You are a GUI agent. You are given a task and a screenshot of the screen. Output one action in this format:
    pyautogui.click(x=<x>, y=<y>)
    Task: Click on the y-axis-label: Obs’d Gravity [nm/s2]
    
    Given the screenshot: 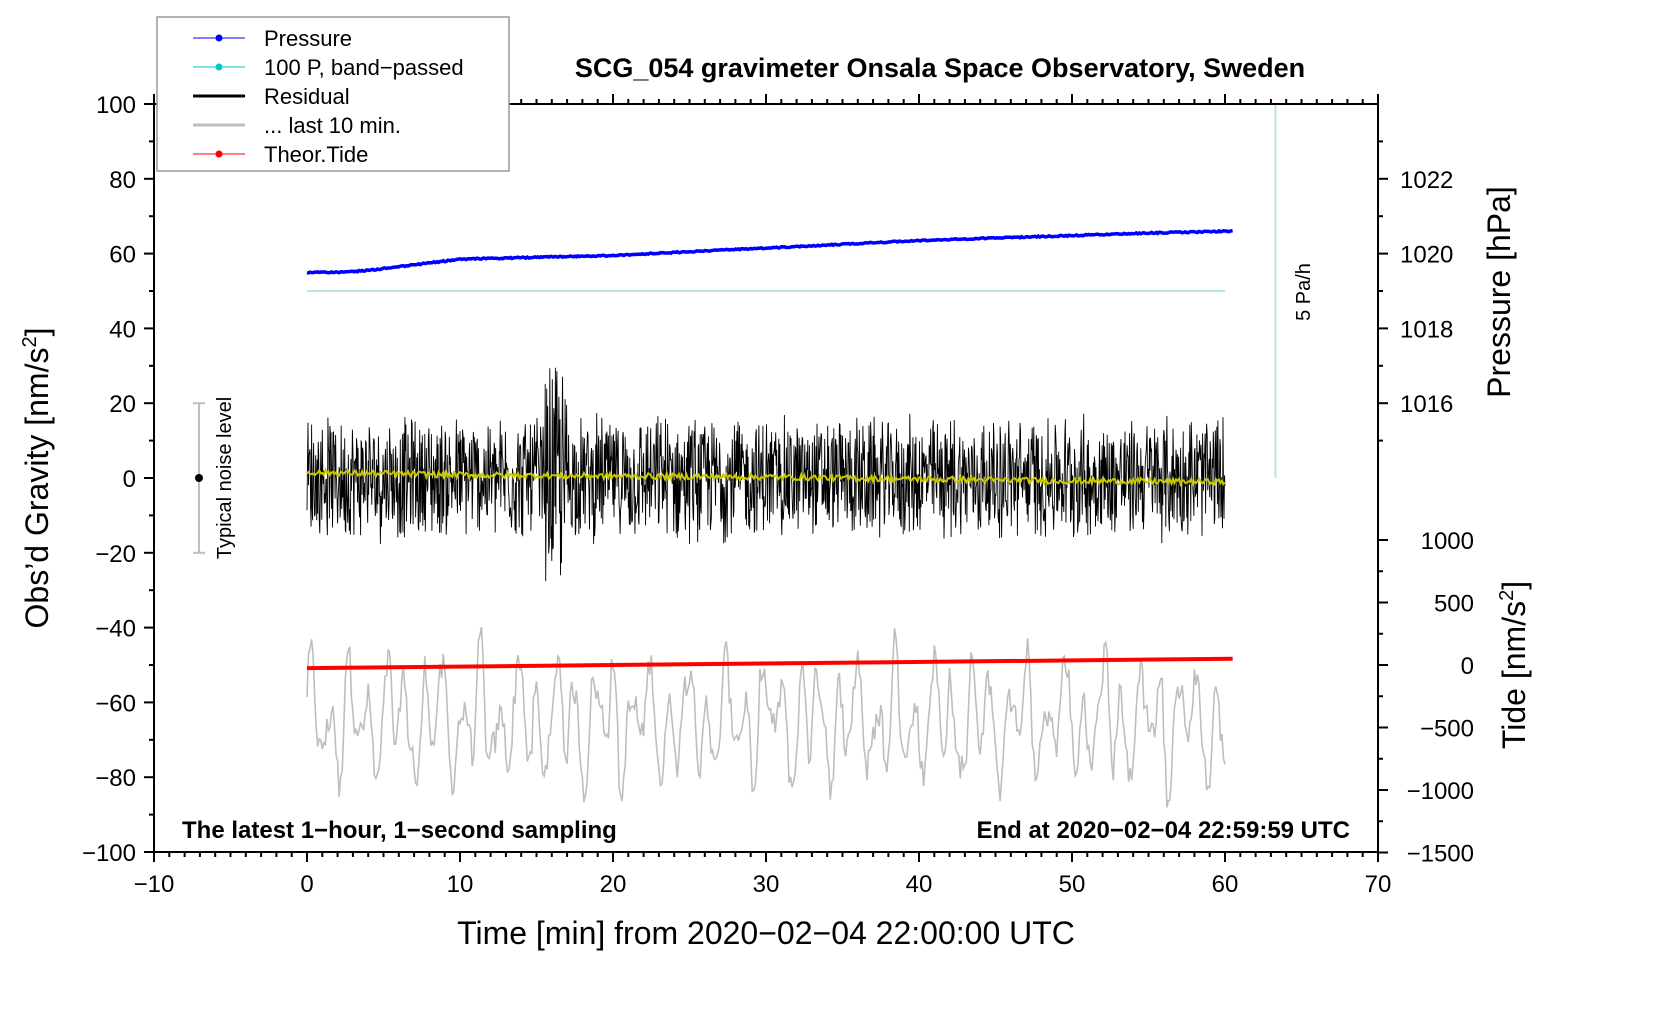 What is the action you would take?
    pyautogui.click(x=37, y=478)
    